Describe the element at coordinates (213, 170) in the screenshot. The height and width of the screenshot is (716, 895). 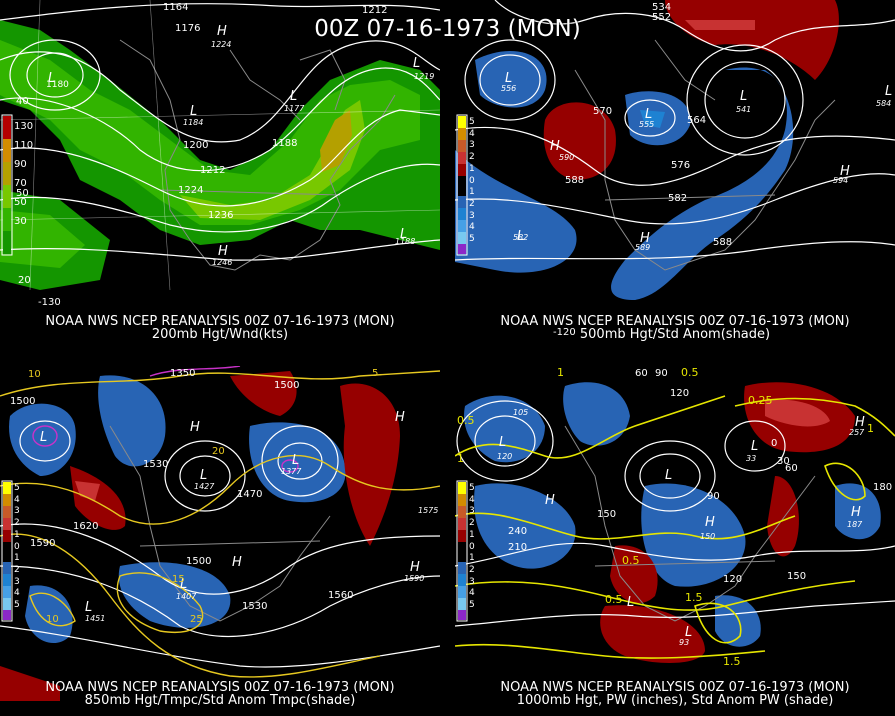
I see `contour-label: 1212` at that location.